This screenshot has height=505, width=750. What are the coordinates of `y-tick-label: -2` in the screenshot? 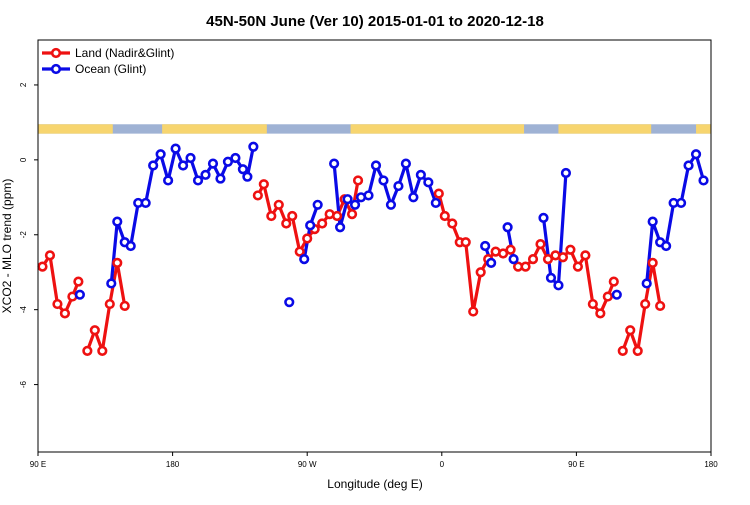 It's located at (23, 235).